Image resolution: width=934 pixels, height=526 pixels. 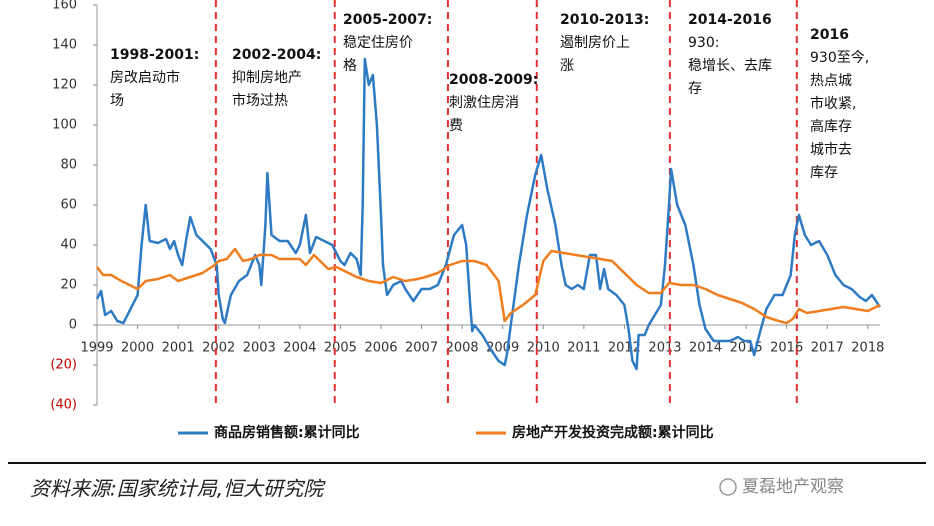 I want to click on x-tick-label: 2000, so click(x=137, y=348).